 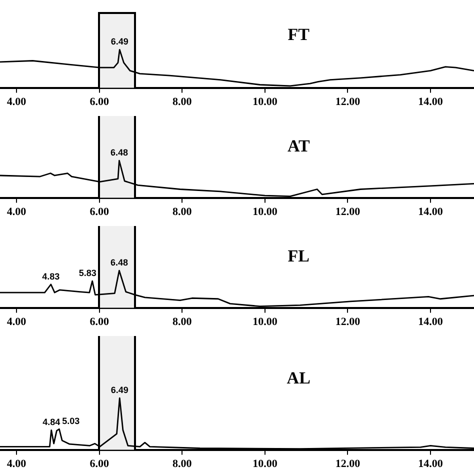 What do you see at coordinates (51, 276) in the screenshot?
I see `annotation: 4.83` at bounding box center [51, 276].